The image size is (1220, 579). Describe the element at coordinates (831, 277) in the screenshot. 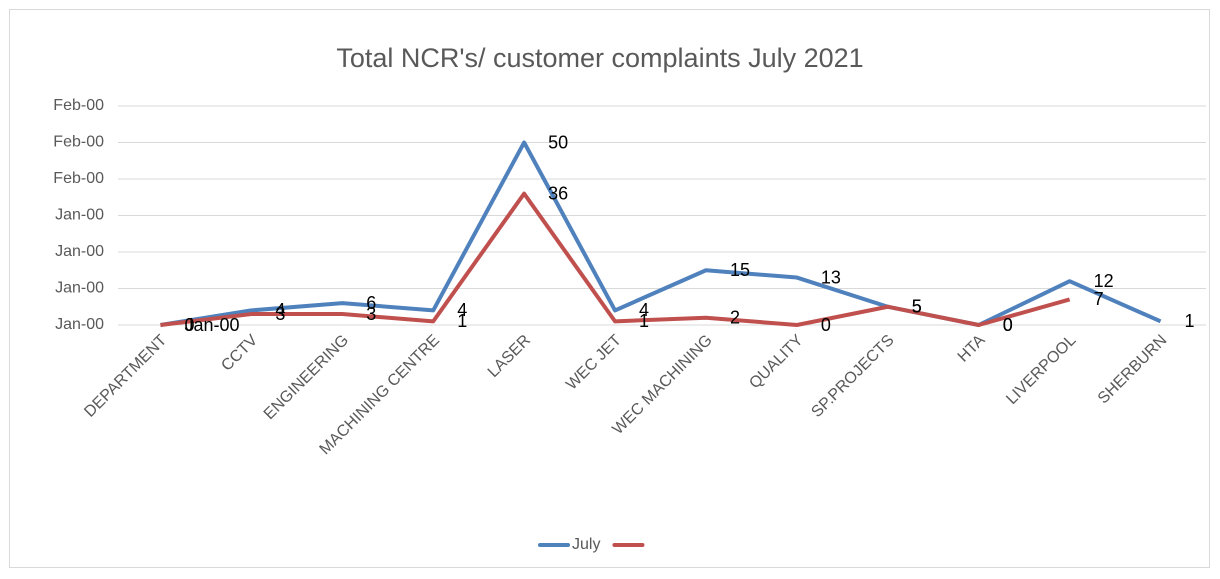

I see `data-label: 13` at that location.